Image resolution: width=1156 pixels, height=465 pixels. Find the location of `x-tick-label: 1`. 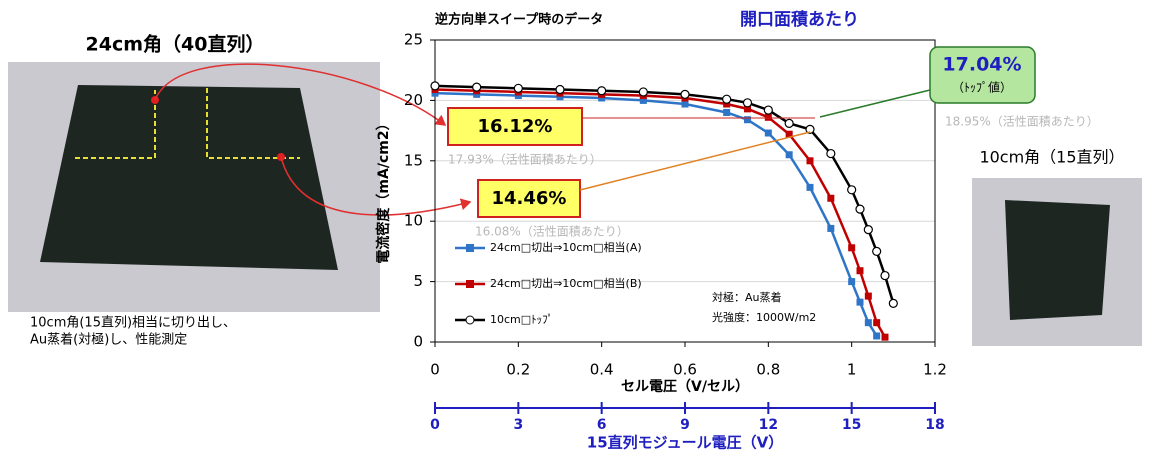

x-tick-label: 1 is located at coordinates (852, 370).